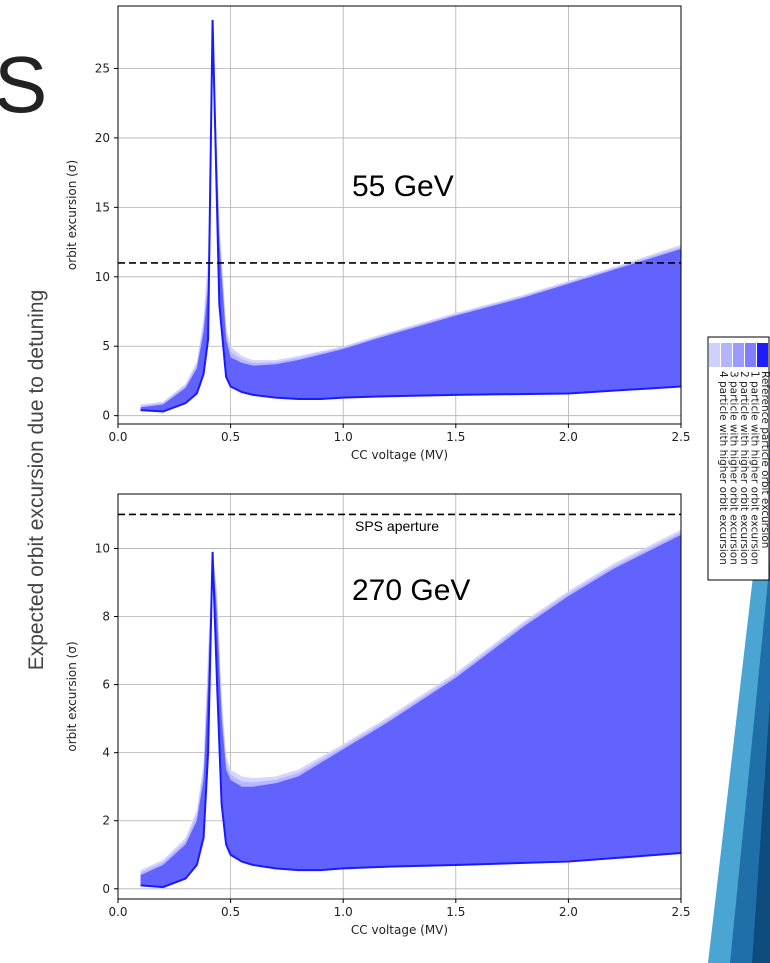  Describe the element at coordinates (755, 468) in the screenshot. I see `legend-entry: 1 particle with higher orbit excursion` at that location.